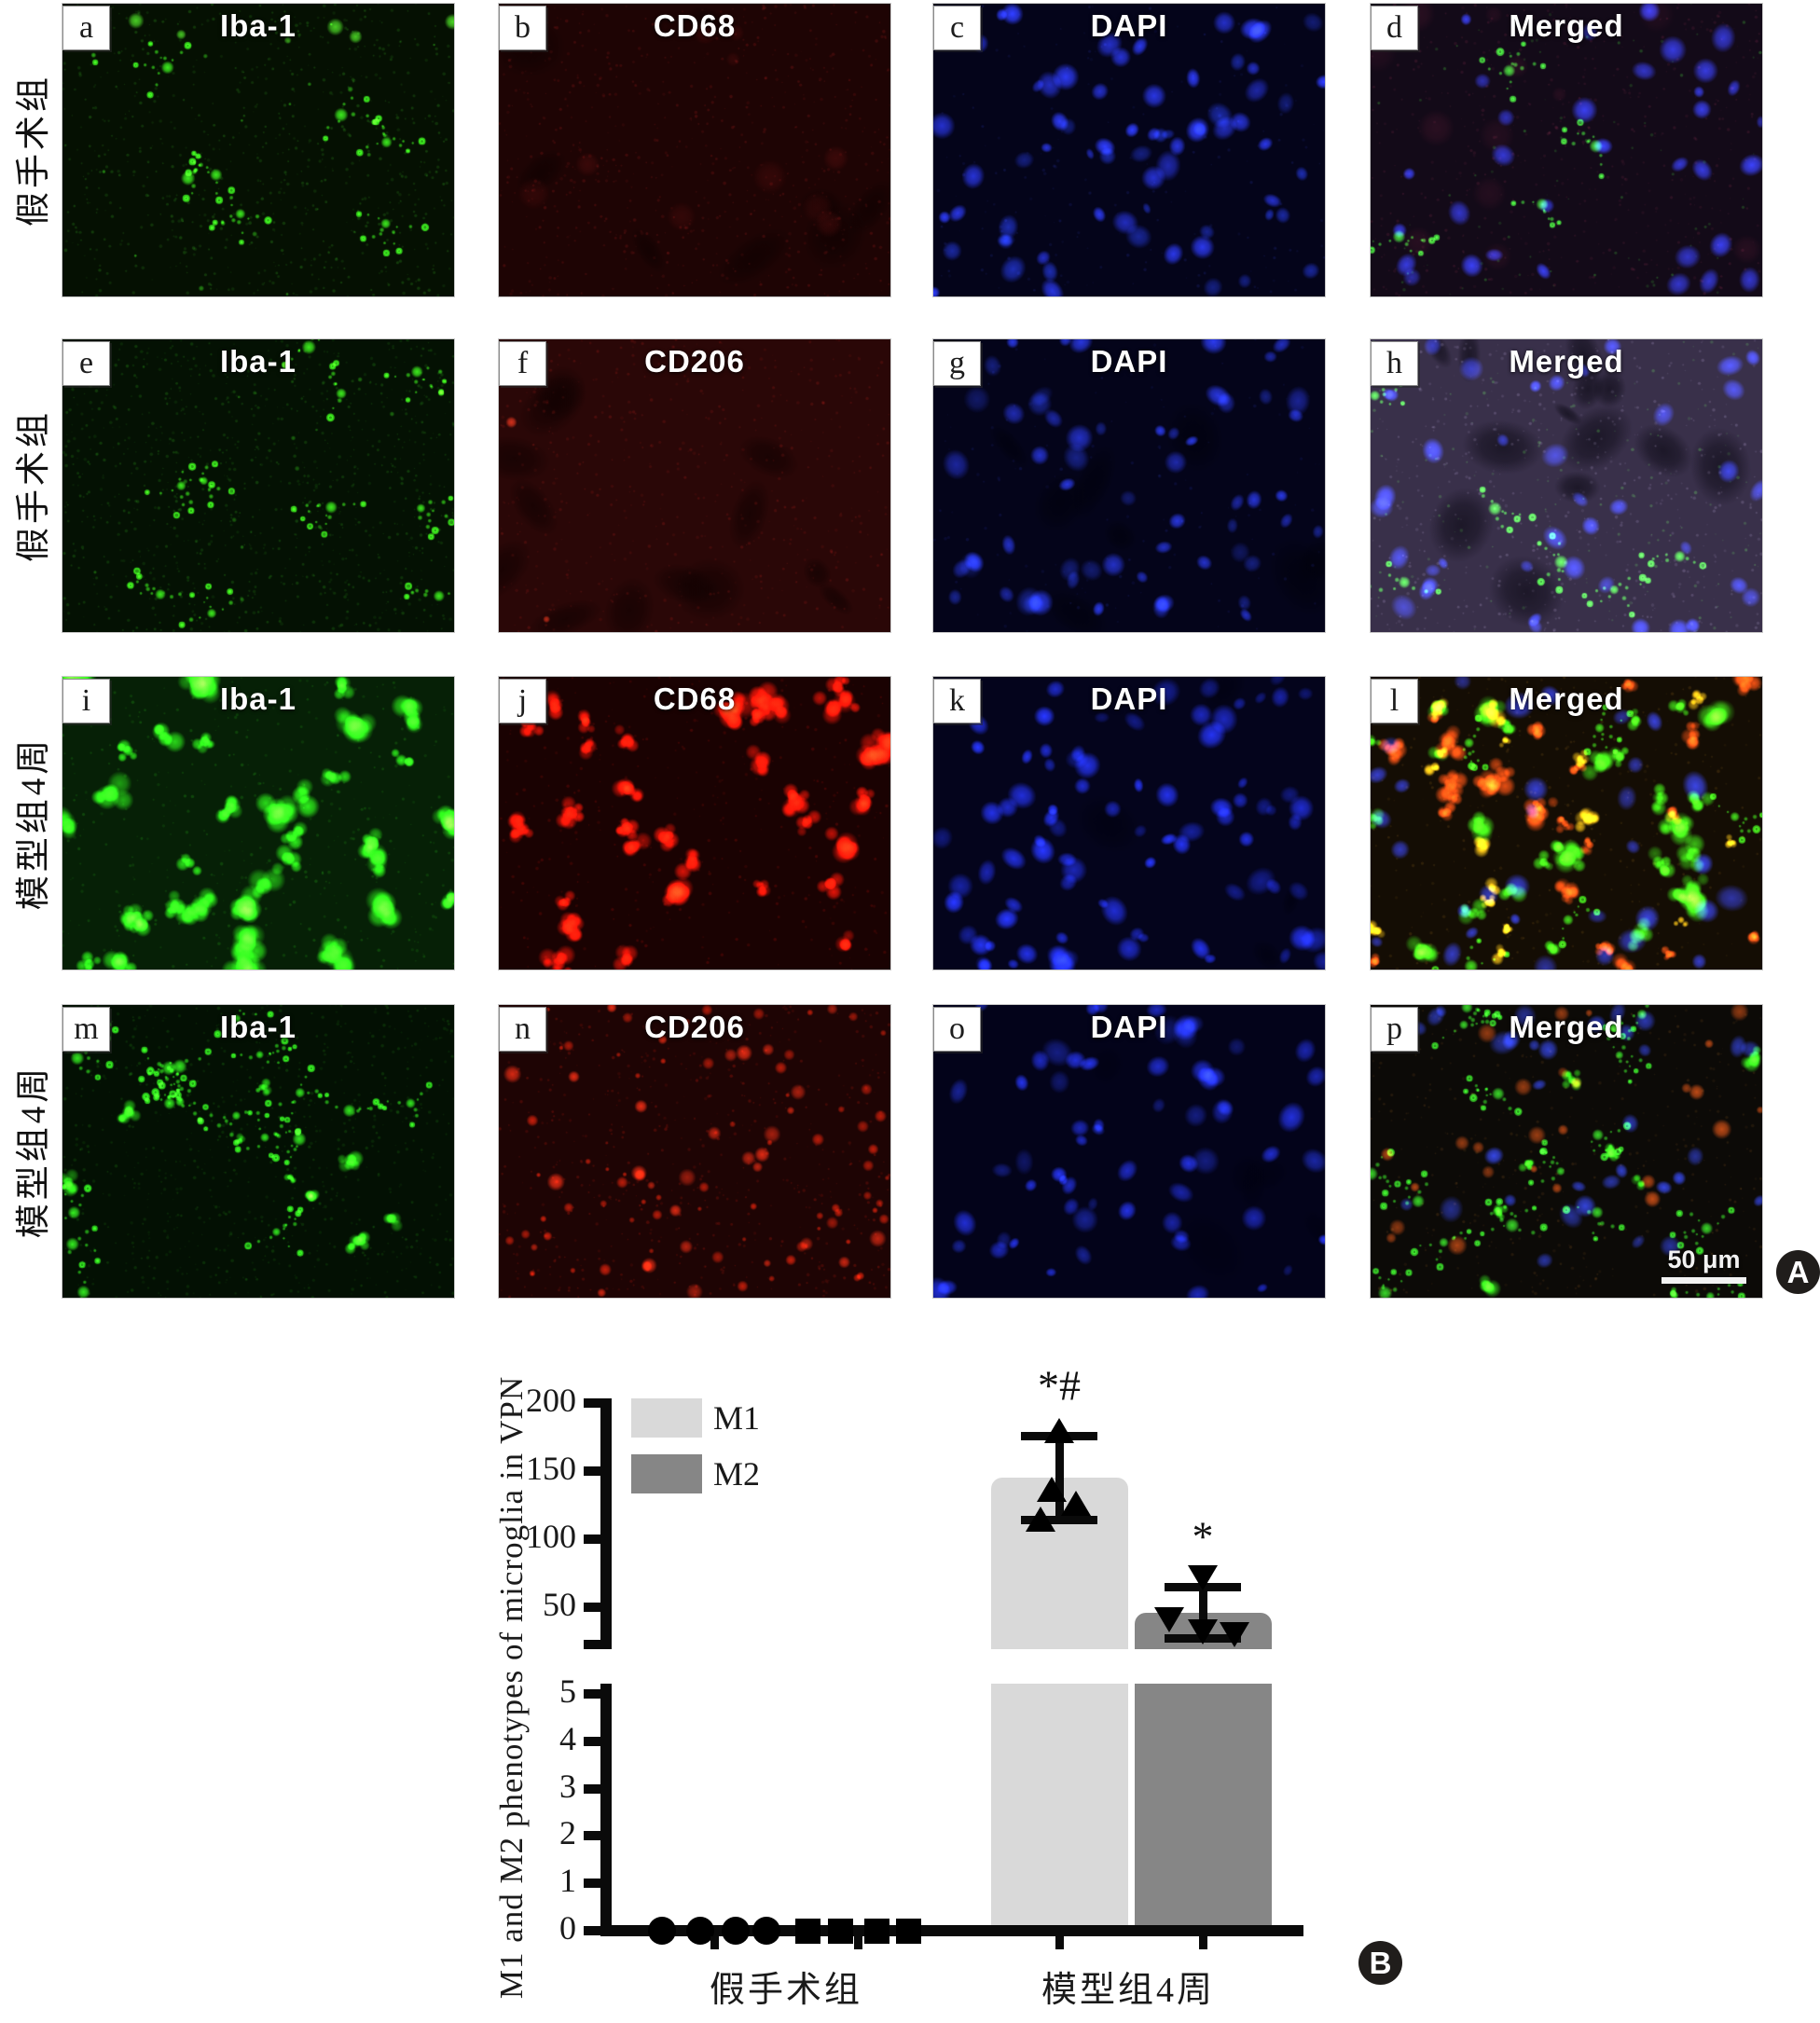 The image size is (1820, 2023). I want to click on y-tick-label: 2, so click(567, 1833).